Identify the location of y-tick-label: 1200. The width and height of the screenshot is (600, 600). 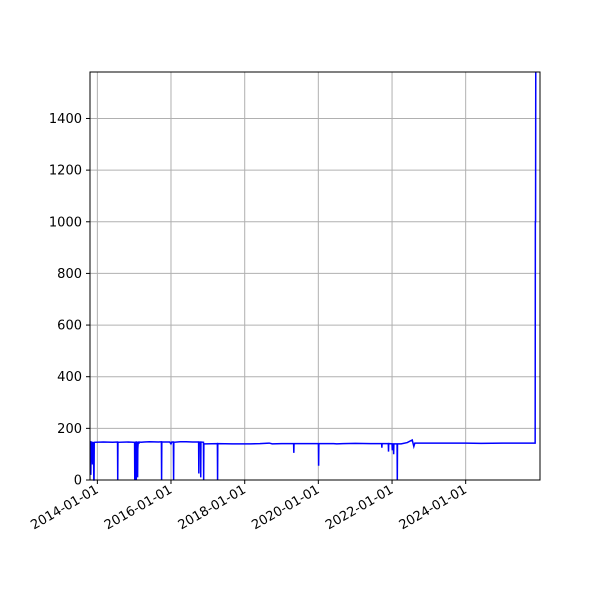
(65, 171).